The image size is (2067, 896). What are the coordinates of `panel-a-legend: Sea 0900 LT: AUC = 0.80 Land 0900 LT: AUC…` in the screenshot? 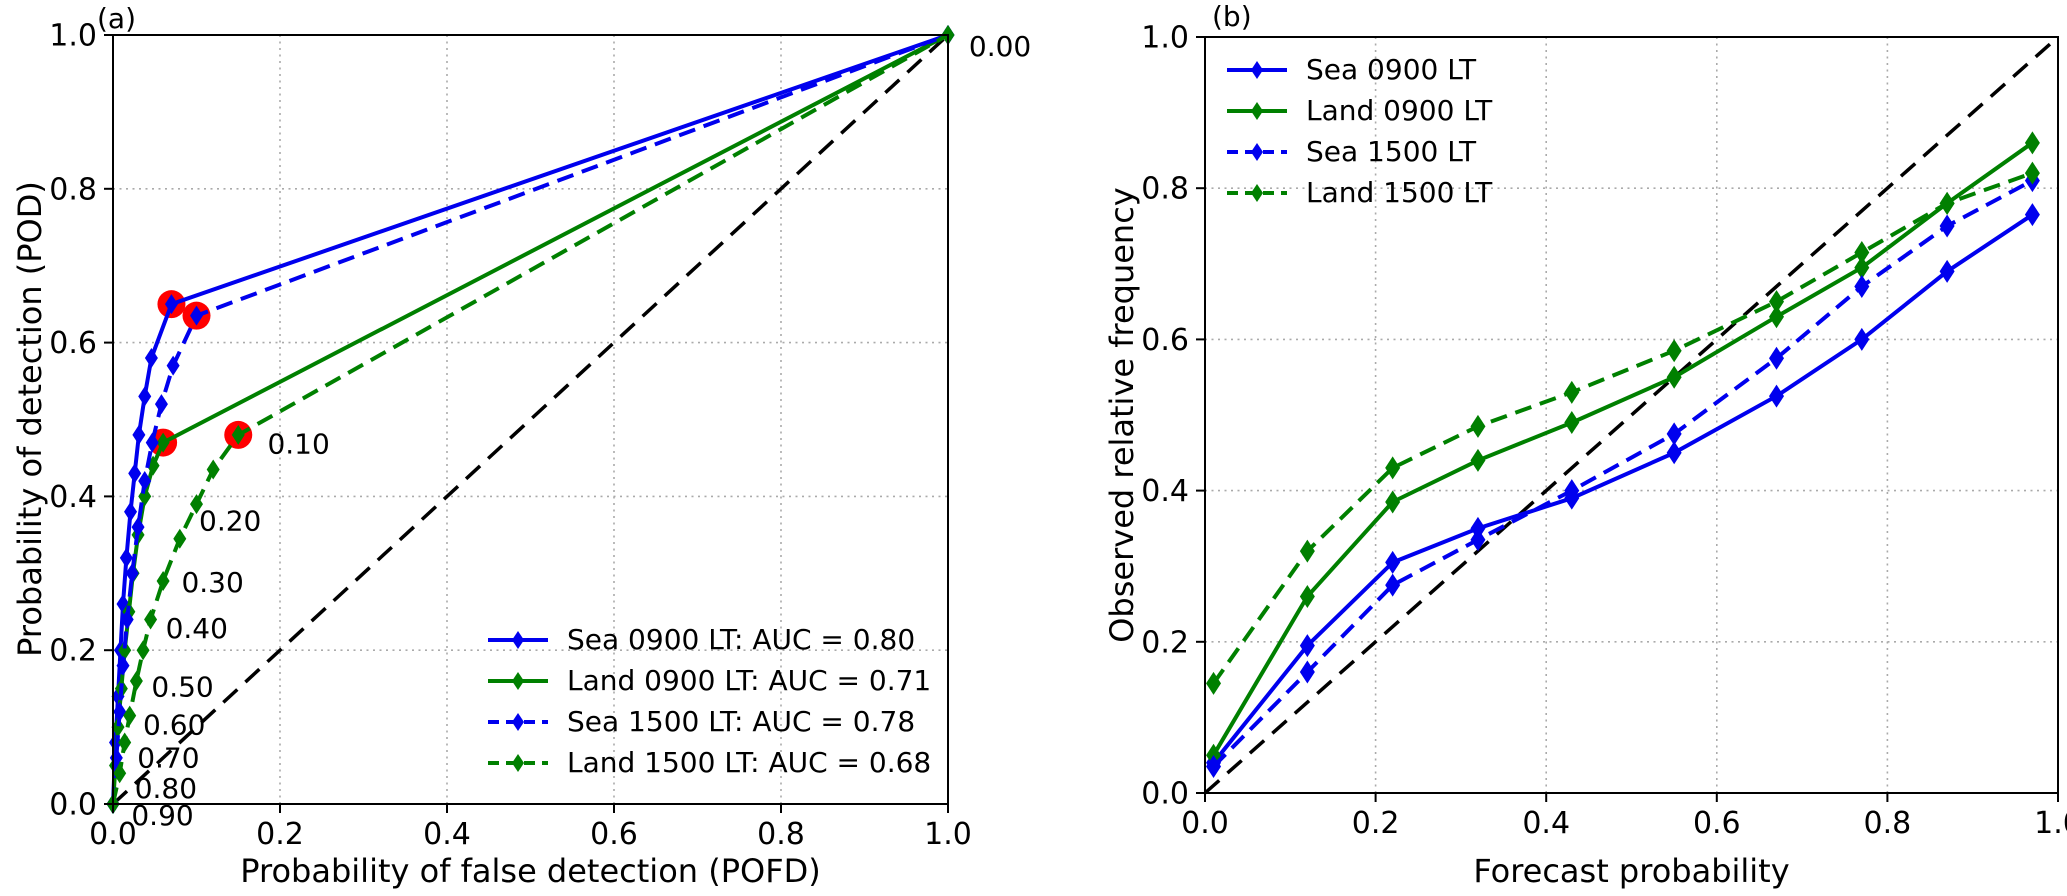 It's located at (709, 701).